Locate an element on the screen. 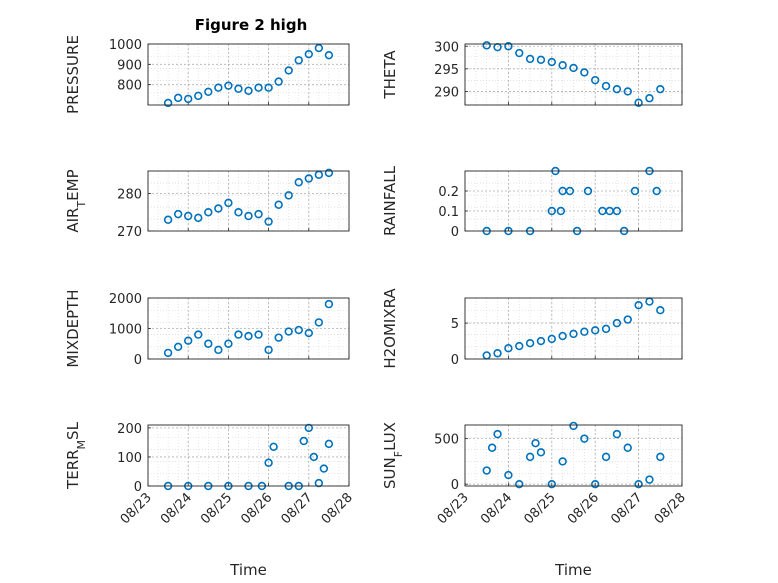 This screenshot has height=583, width=778. subplot-h2omixra: 0 5 H2OMIXRA is located at coordinates (532, 328).